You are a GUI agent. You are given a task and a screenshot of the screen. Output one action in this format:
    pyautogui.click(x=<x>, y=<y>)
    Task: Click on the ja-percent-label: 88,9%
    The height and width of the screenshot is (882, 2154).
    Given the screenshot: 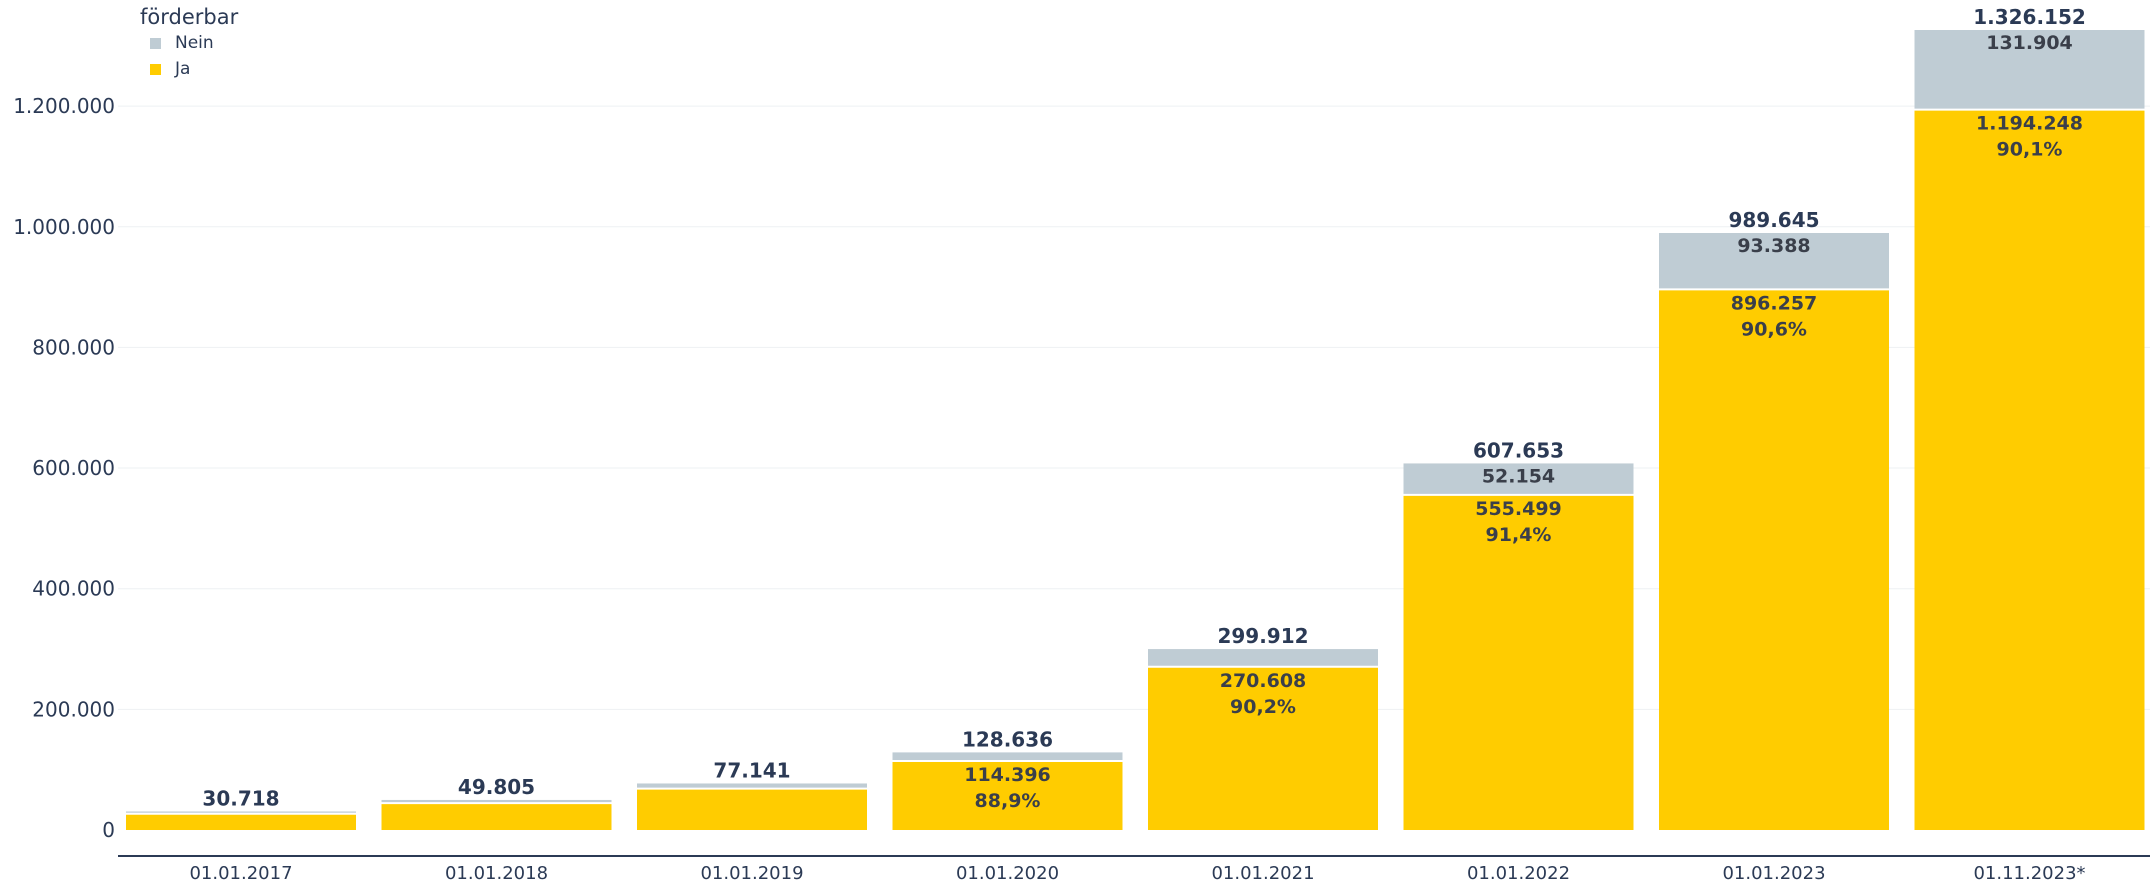 What is the action you would take?
    pyautogui.click(x=1008, y=801)
    